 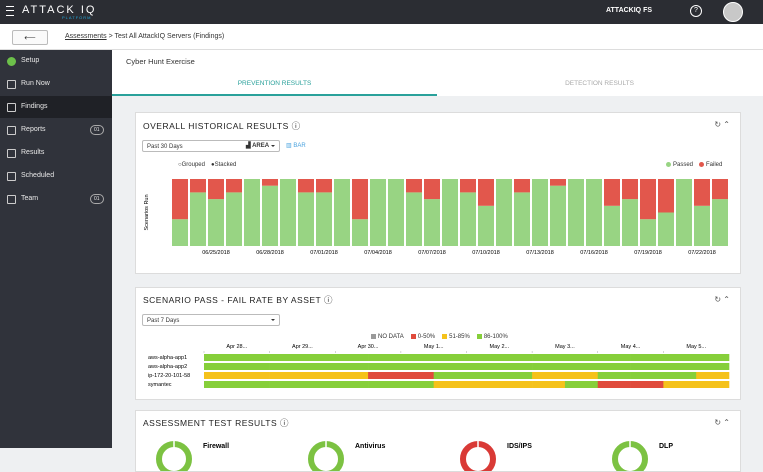 What do you see at coordinates (97, 130) in the screenshot?
I see `nav-badge: 01` at bounding box center [97, 130].